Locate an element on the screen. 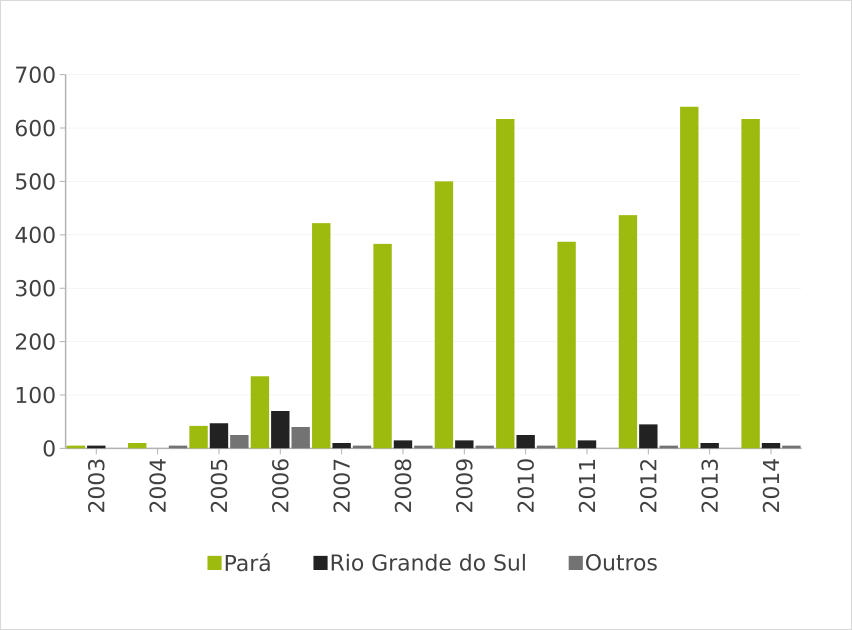 The width and height of the screenshot is (852, 630). x-tick-label: 2004 is located at coordinates (157, 485).